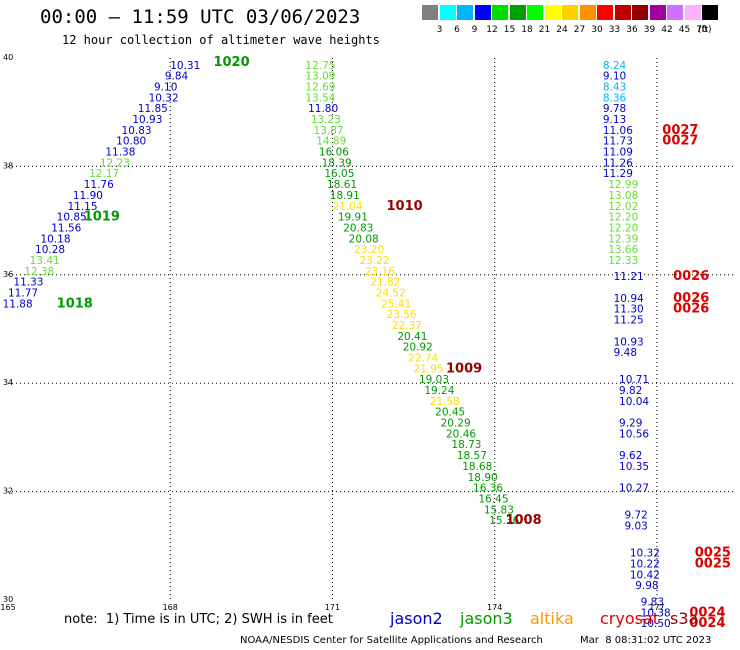  What do you see at coordinates (523, 520) in the screenshot?
I see `annotation-label: 1008` at bounding box center [523, 520].